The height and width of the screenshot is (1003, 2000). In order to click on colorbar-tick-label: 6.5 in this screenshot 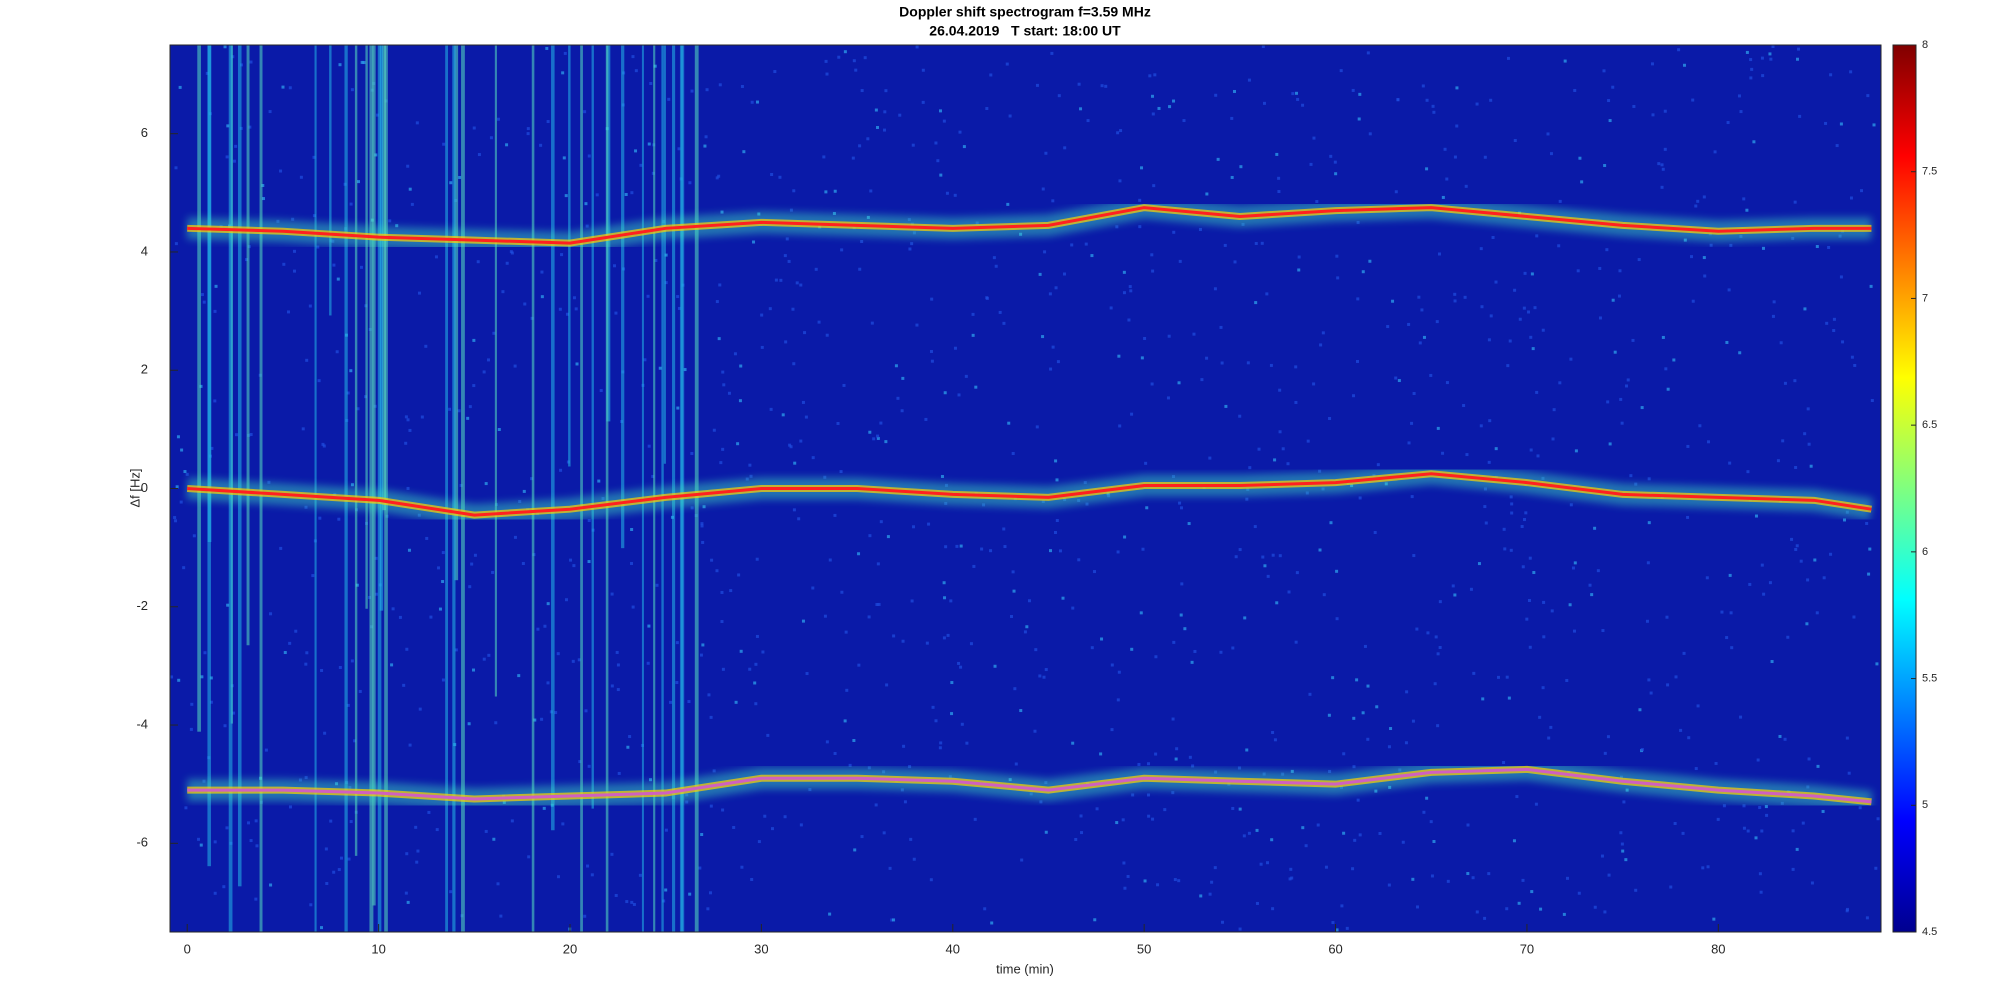, I will do `click(1929, 425)`.